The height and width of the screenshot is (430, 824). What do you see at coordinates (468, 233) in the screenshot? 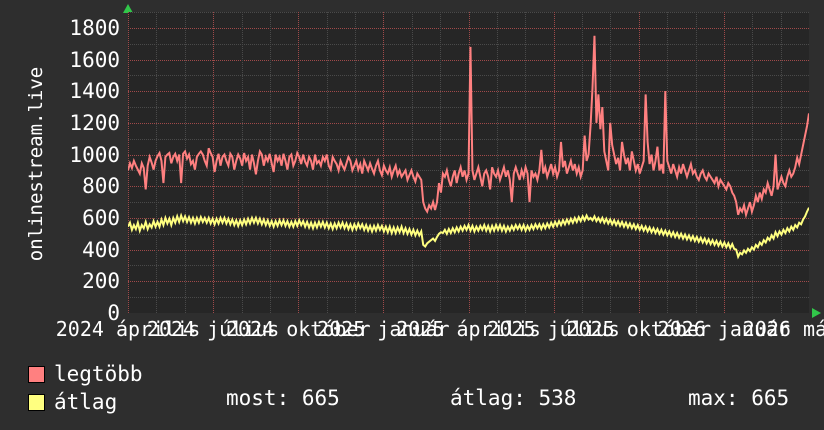
I see `series-line-átlag` at bounding box center [468, 233].